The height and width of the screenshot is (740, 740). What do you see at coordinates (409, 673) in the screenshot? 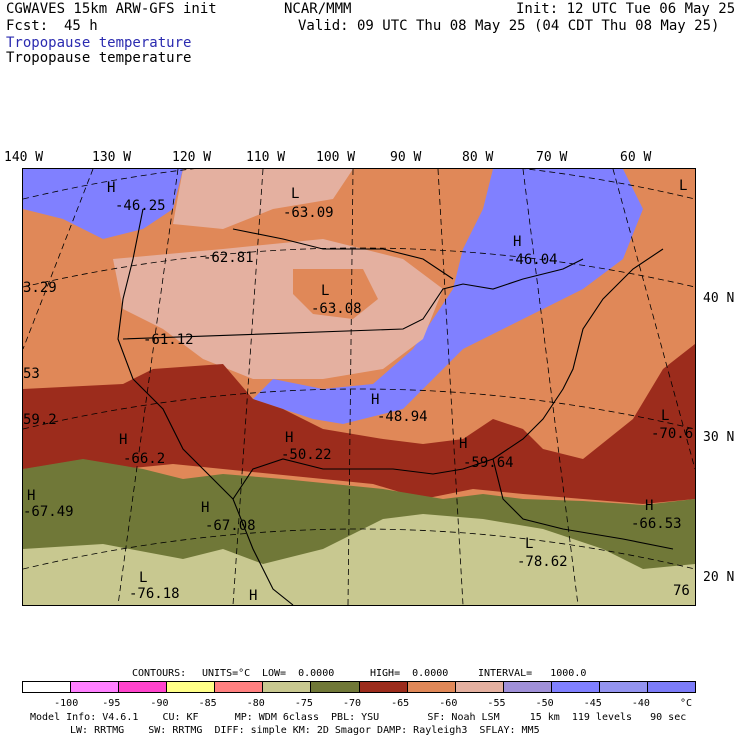
I see `contours-high: HIGH= 0.0000` at bounding box center [409, 673].